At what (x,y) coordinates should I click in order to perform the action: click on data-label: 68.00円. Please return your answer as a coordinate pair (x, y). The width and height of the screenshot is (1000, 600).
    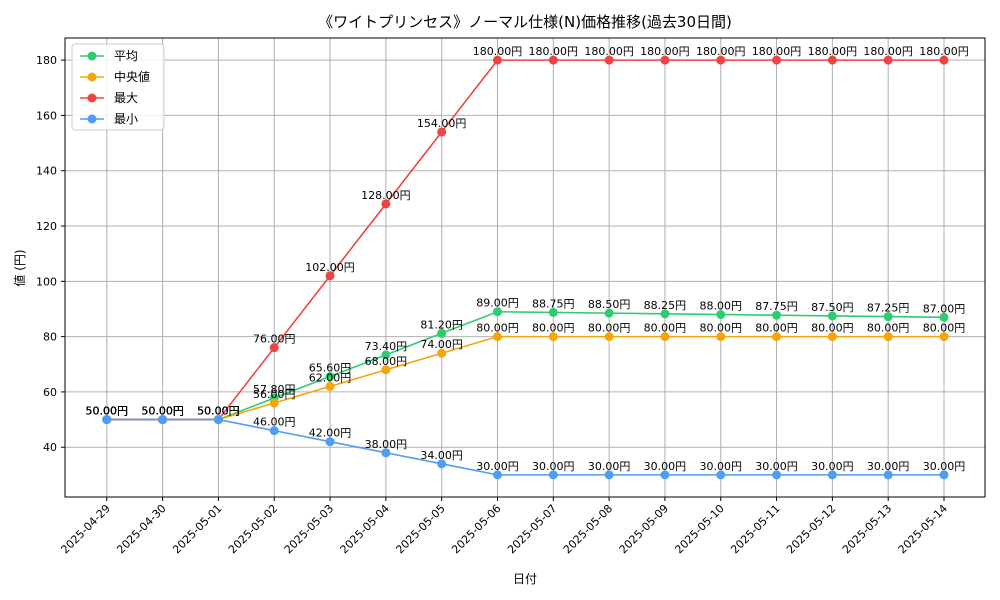
    Looking at the image, I should click on (386, 361).